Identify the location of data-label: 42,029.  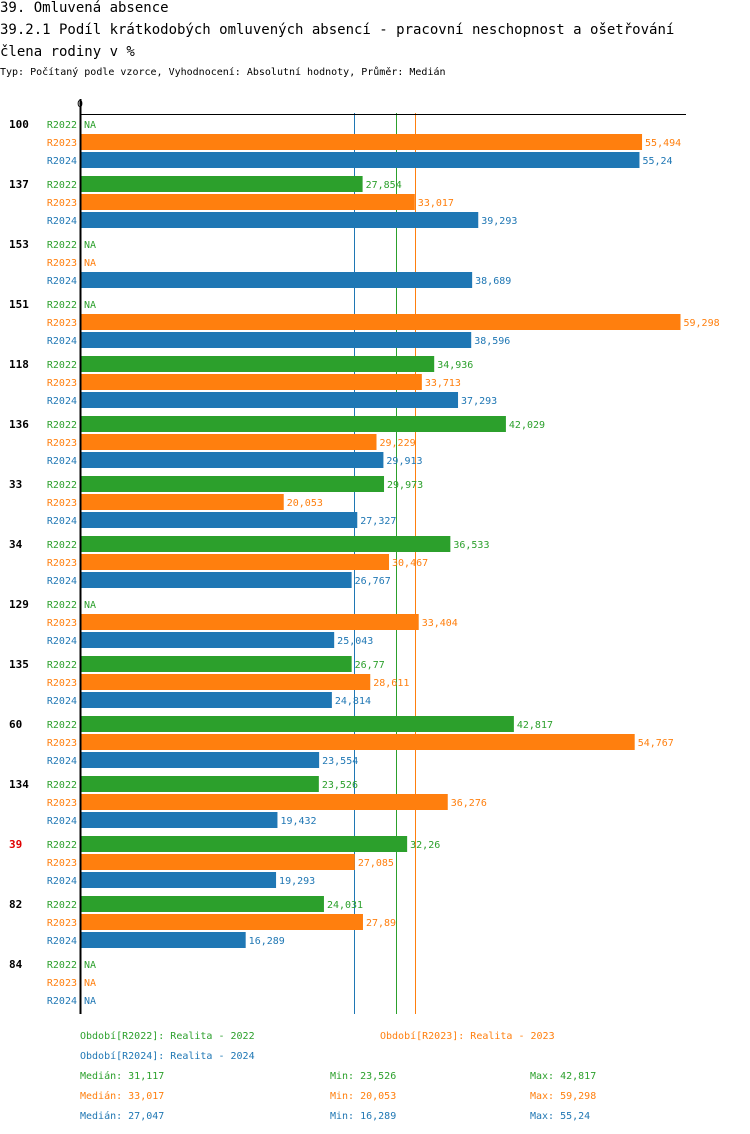
(527, 425).